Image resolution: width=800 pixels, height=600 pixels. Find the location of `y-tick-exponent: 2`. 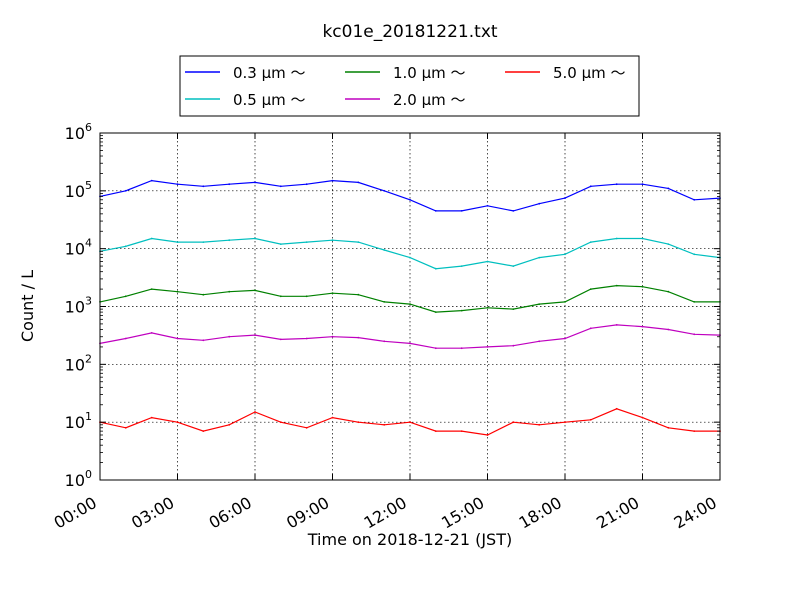

y-tick-exponent: 2 is located at coordinates (88, 358).